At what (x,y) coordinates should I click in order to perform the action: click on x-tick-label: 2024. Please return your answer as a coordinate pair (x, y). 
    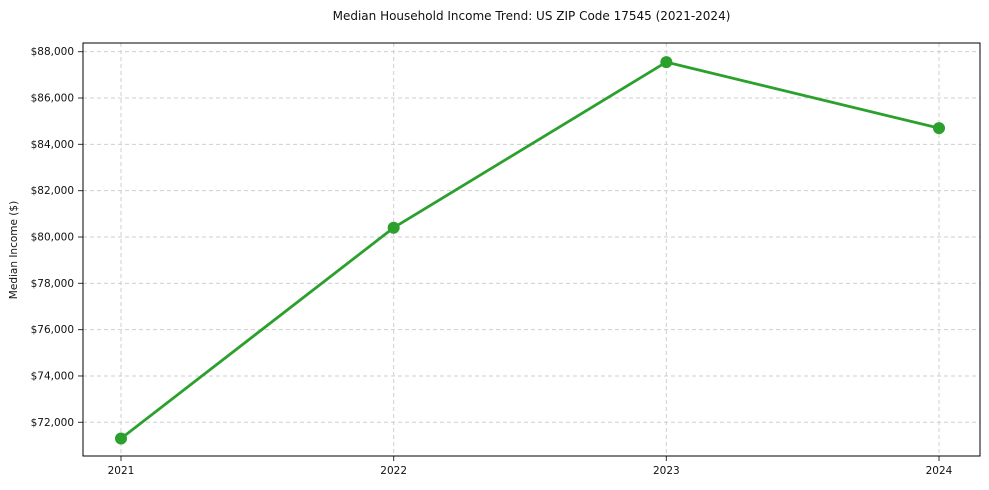
    Looking at the image, I should click on (939, 471).